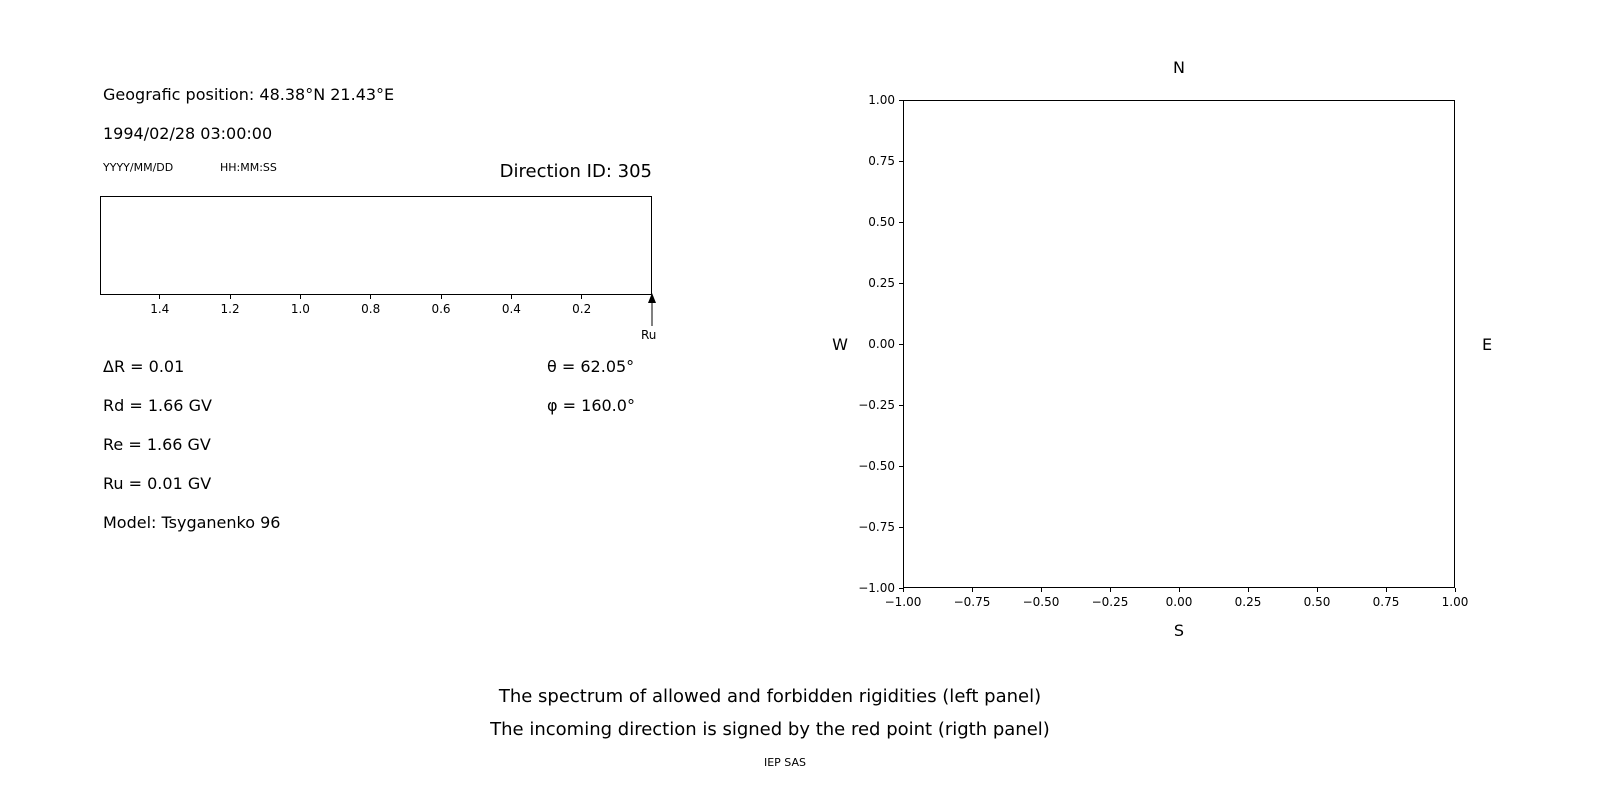 The width and height of the screenshot is (1600, 800). Describe the element at coordinates (785, 762) in the screenshot. I see `credit-text: IEP SAS` at that location.